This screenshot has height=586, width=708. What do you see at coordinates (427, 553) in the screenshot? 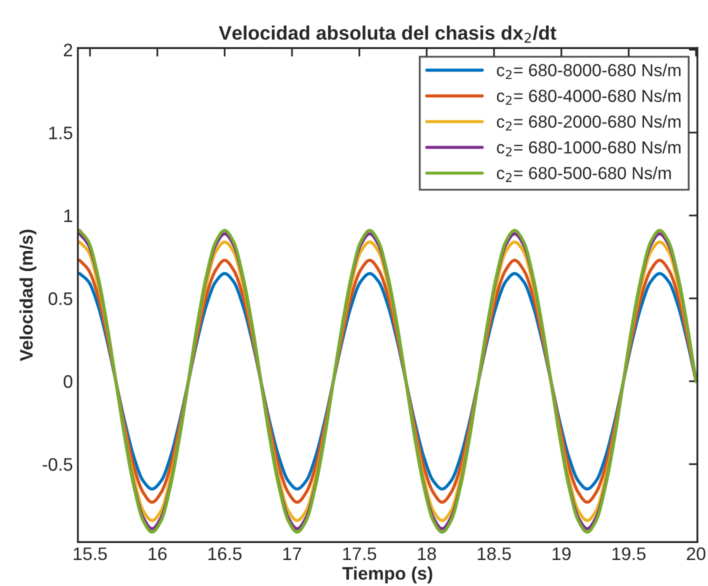
I see `x-tick-label: 18` at bounding box center [427, 553].